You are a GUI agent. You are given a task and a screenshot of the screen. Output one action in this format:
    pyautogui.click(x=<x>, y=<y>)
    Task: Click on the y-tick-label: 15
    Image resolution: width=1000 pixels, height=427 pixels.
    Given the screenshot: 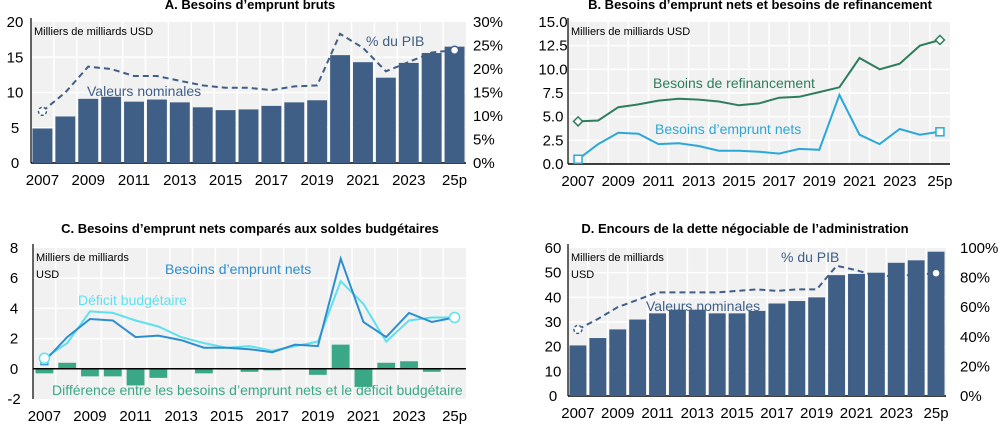 What is the action you would take?
    pyautogui.click(x=15, y=57)
    